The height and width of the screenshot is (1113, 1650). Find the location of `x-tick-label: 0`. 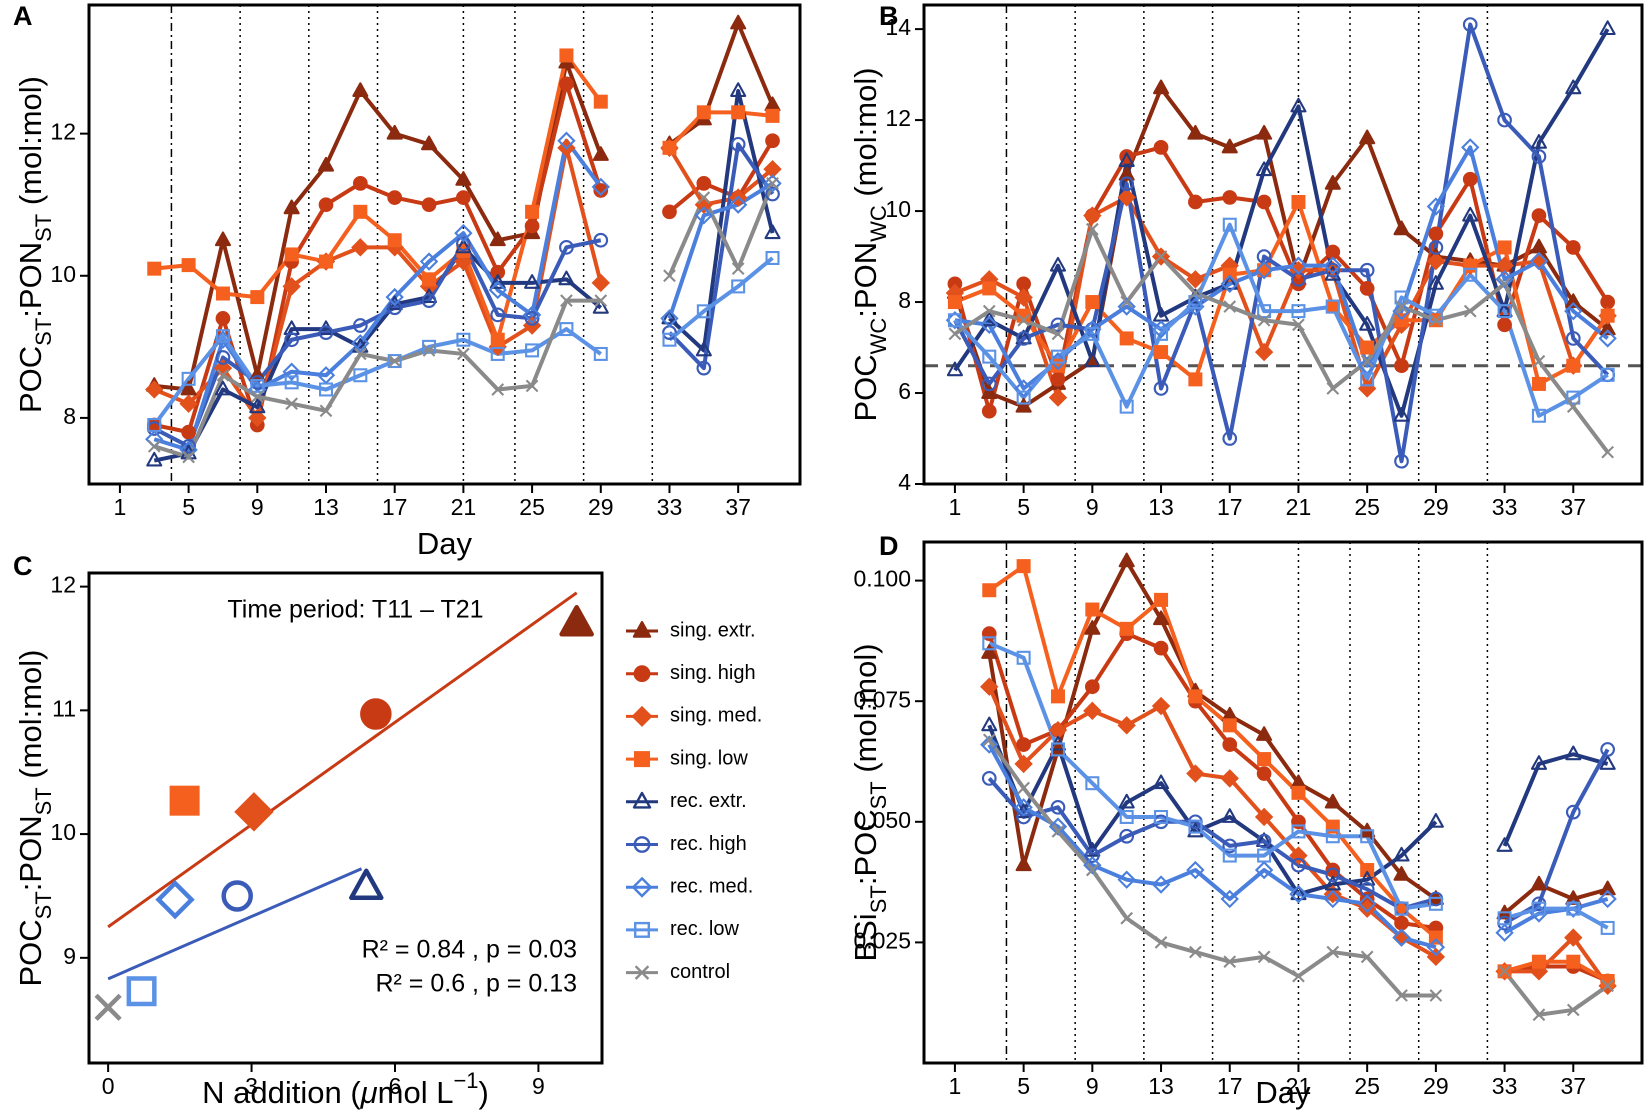

x-tick-label: 0 is located at coordinates (108, 1086).